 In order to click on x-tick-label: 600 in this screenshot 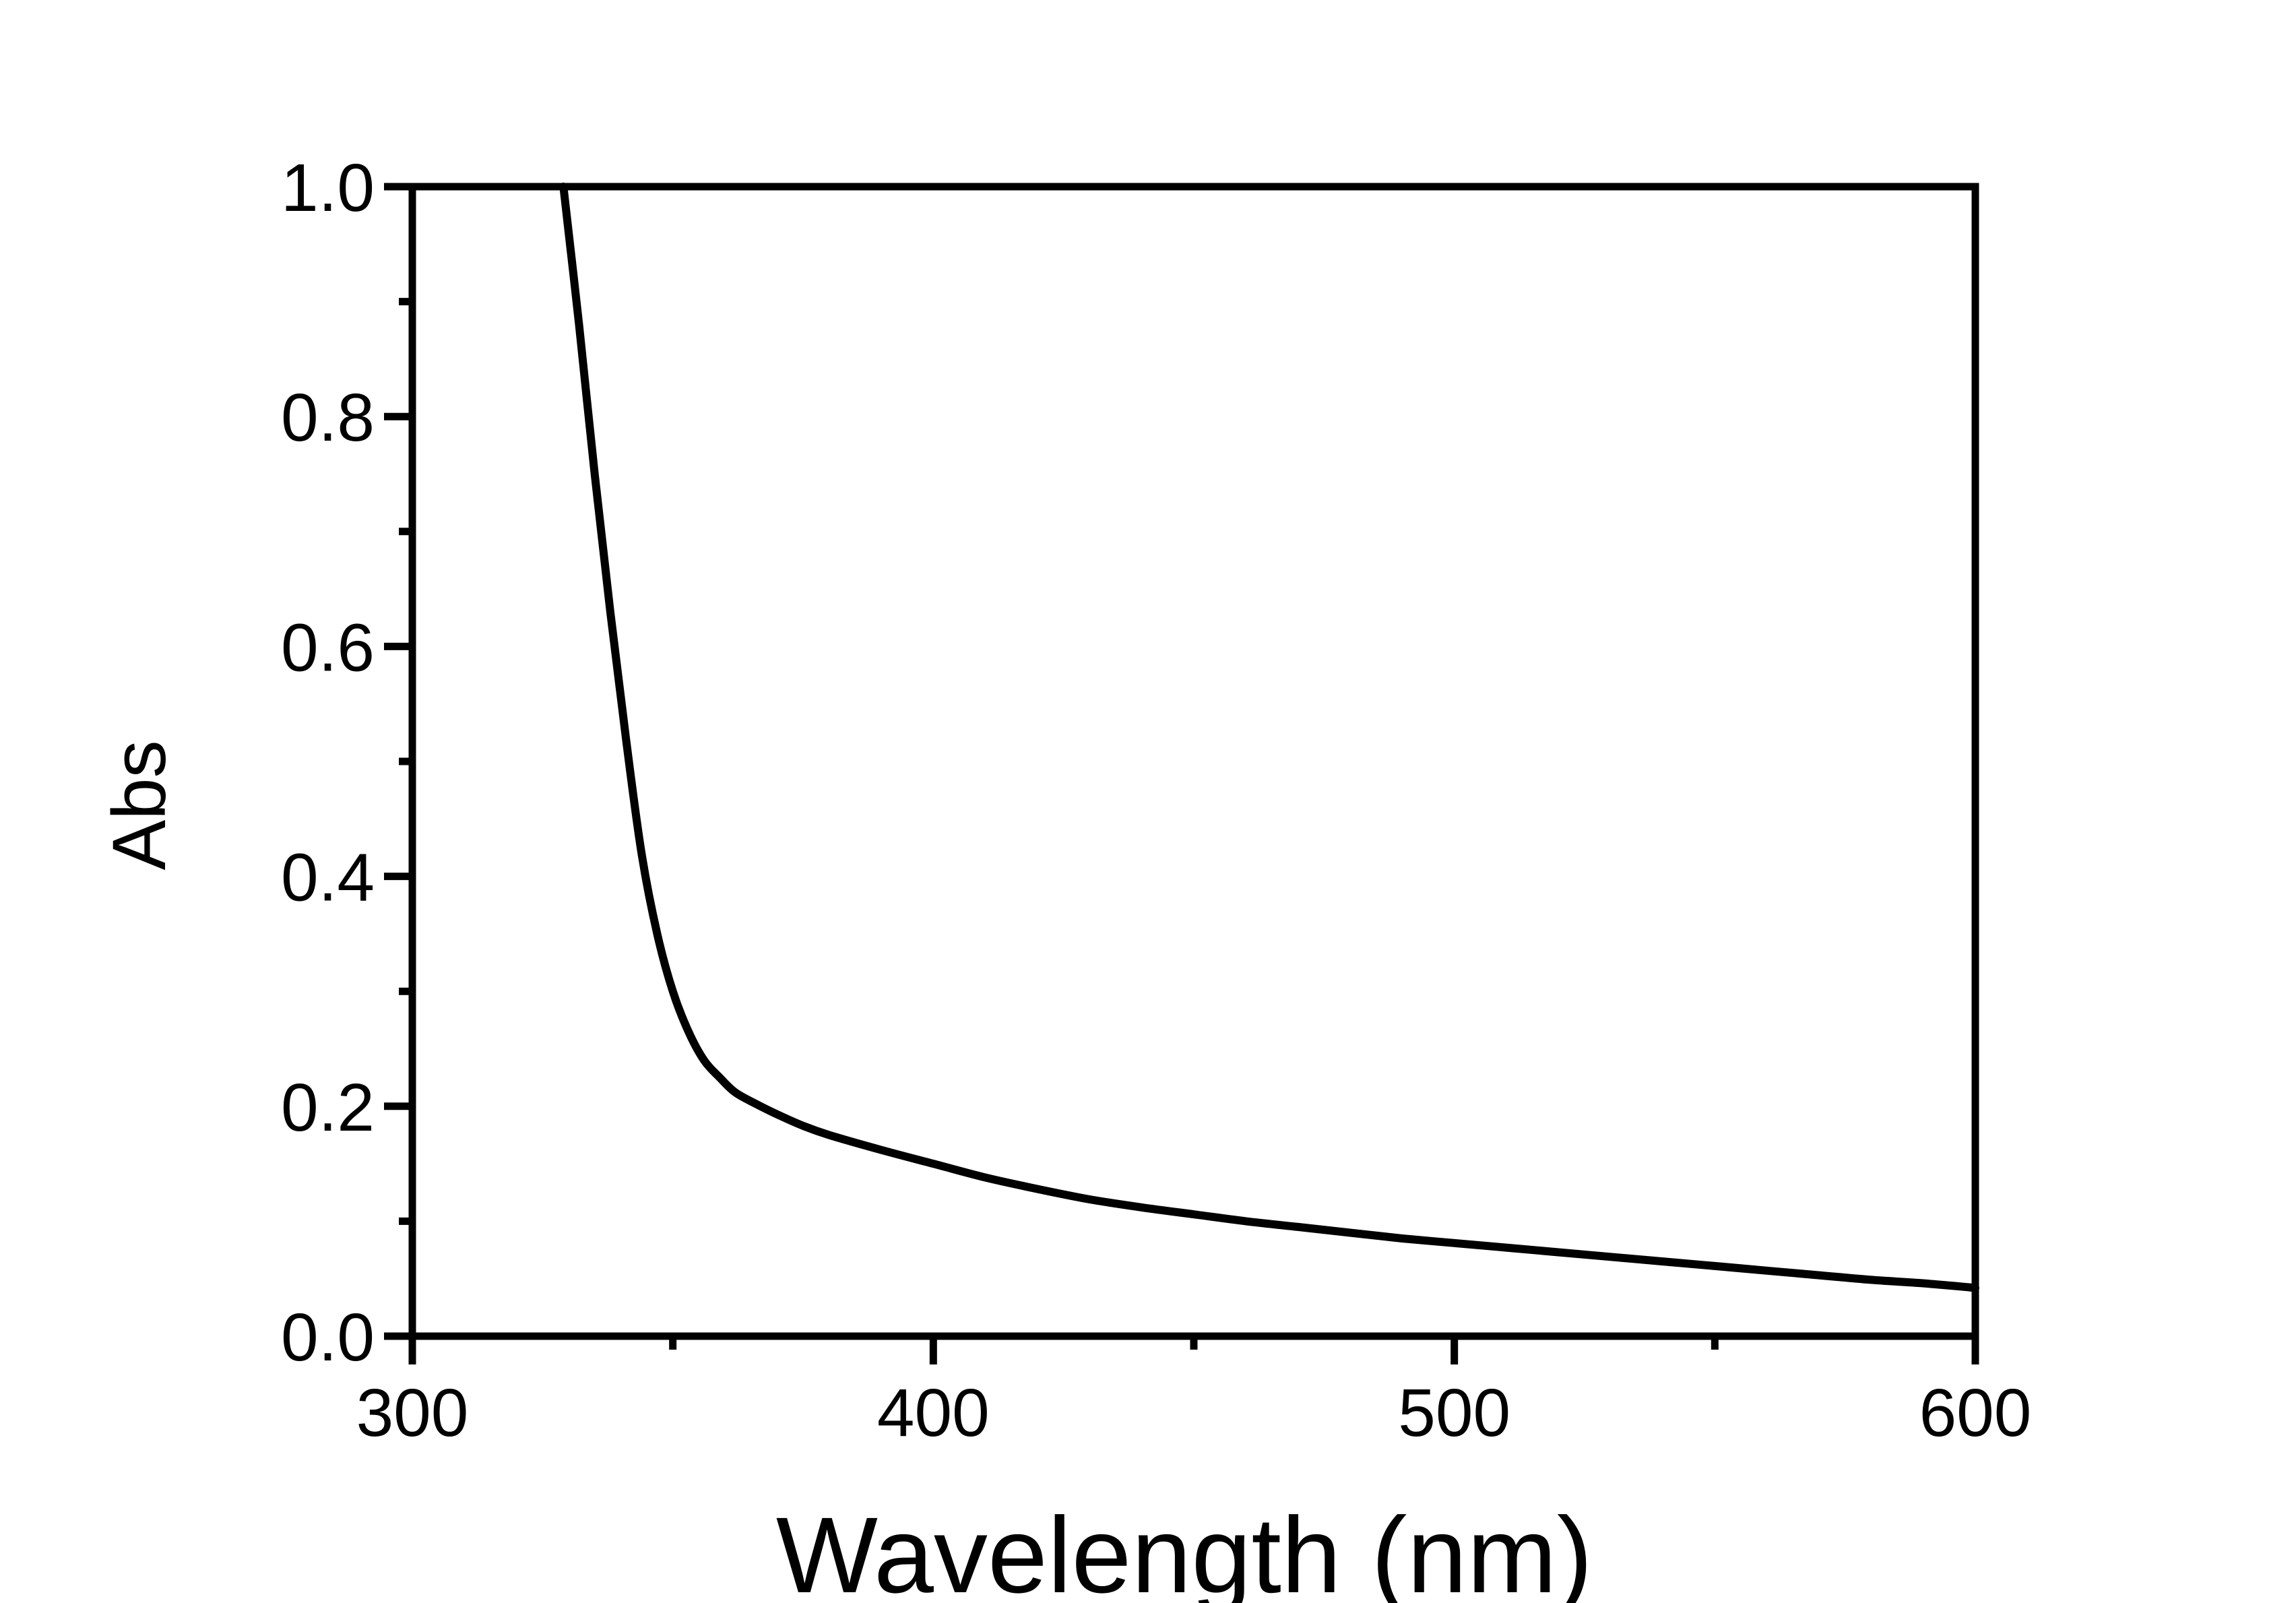, I will do `click(1975, 1413)`.